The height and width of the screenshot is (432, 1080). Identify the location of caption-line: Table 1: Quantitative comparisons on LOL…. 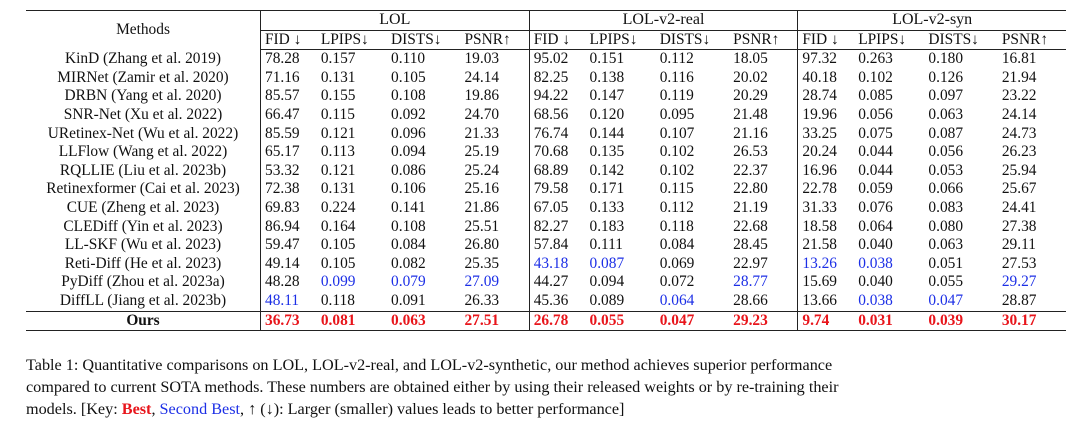
(429, 365).